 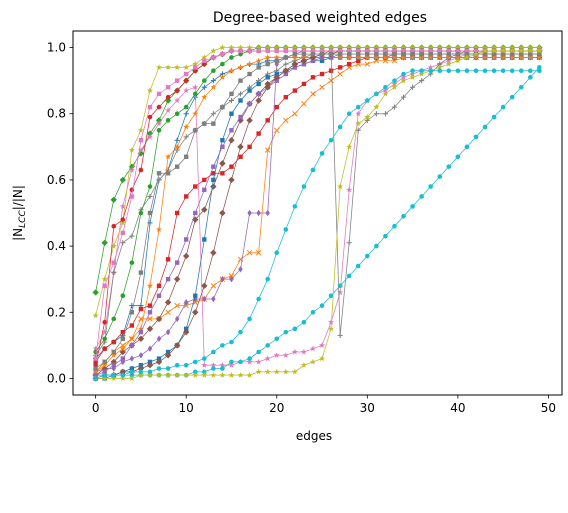 I want to click on x-tick-label: 0, so click(x=96, y=408).